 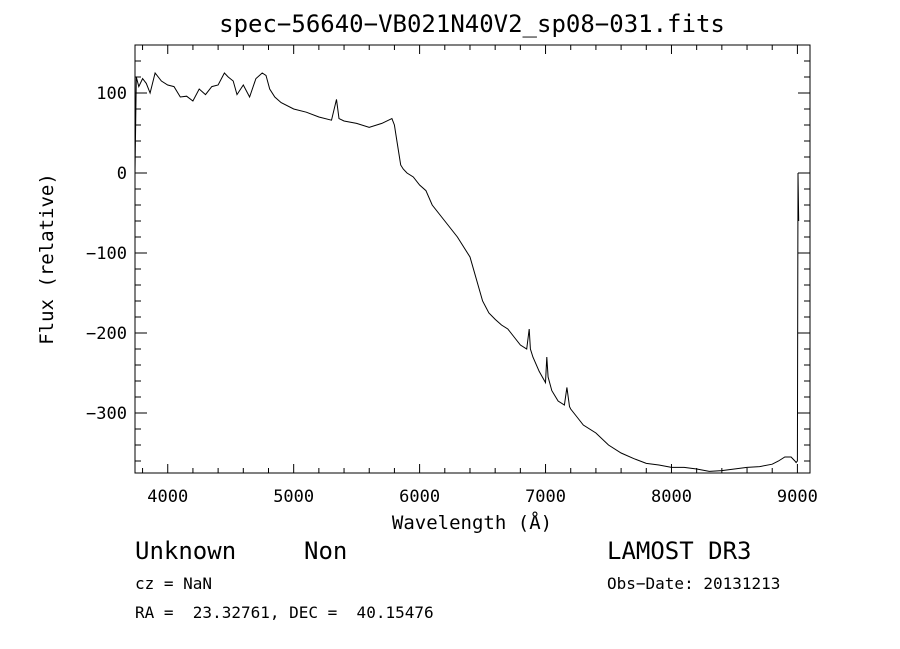 I want to click on x-tick-label: 5000, so click(x=293, y=497).